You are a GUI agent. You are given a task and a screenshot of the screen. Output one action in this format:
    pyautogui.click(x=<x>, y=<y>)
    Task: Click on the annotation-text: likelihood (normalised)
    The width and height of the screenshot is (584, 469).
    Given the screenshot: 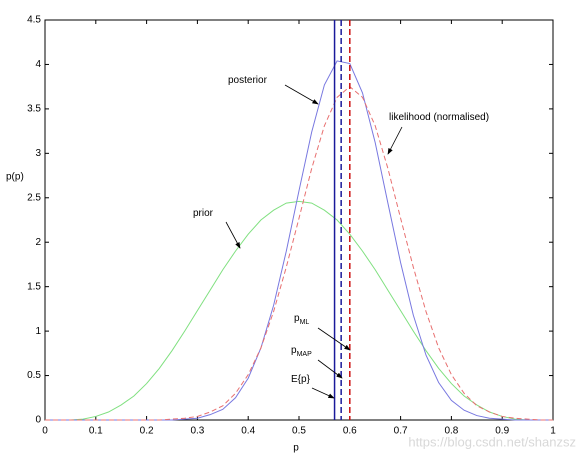 What is the action you would take?
    pyautogui.click(x=439, y=117)
    